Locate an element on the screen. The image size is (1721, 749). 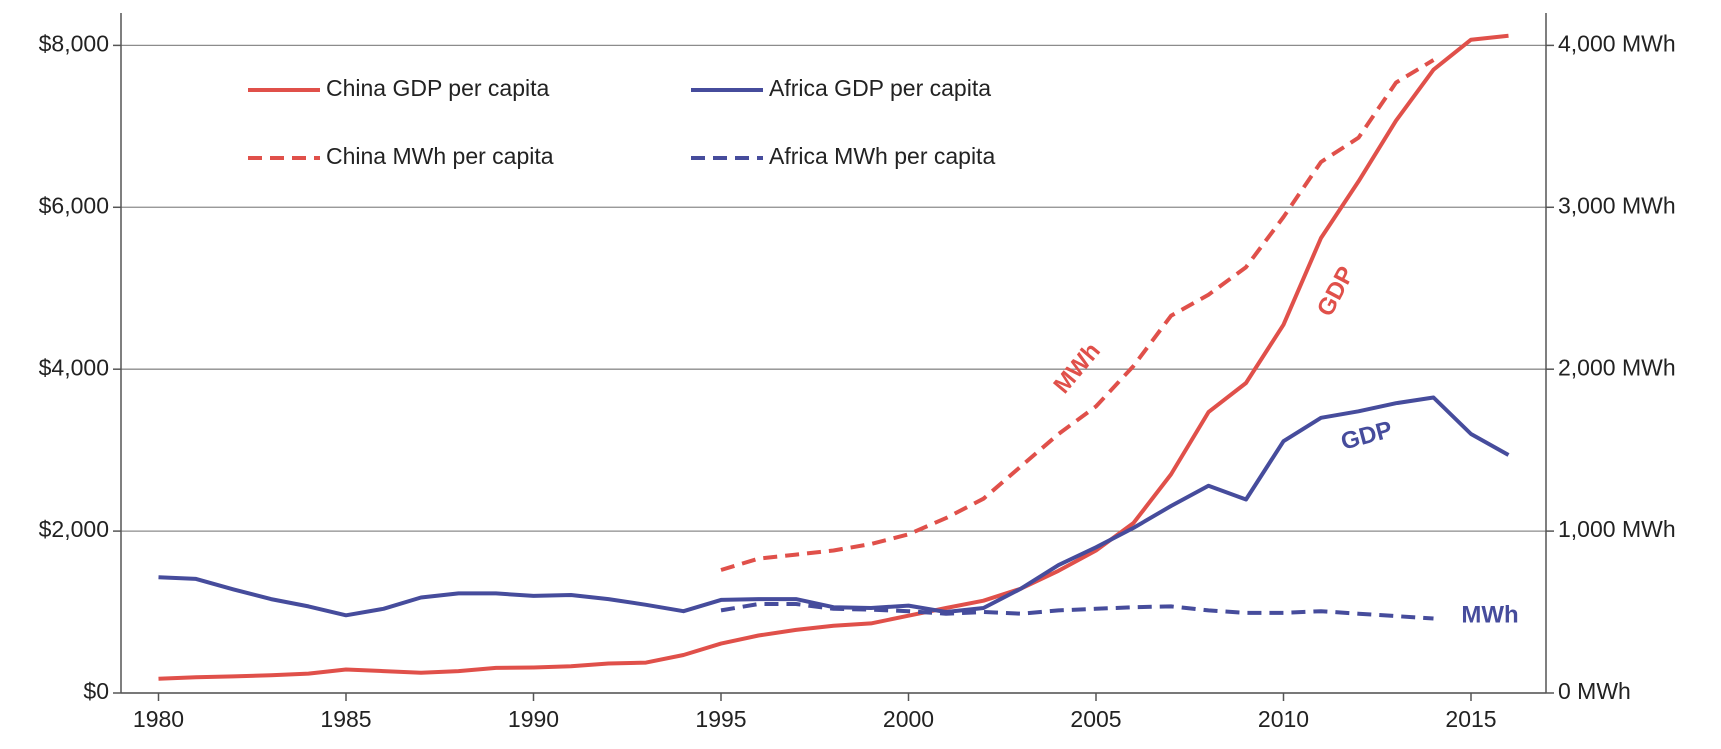
y-tick-label: $2,000 is located at coordinates (74, 529).